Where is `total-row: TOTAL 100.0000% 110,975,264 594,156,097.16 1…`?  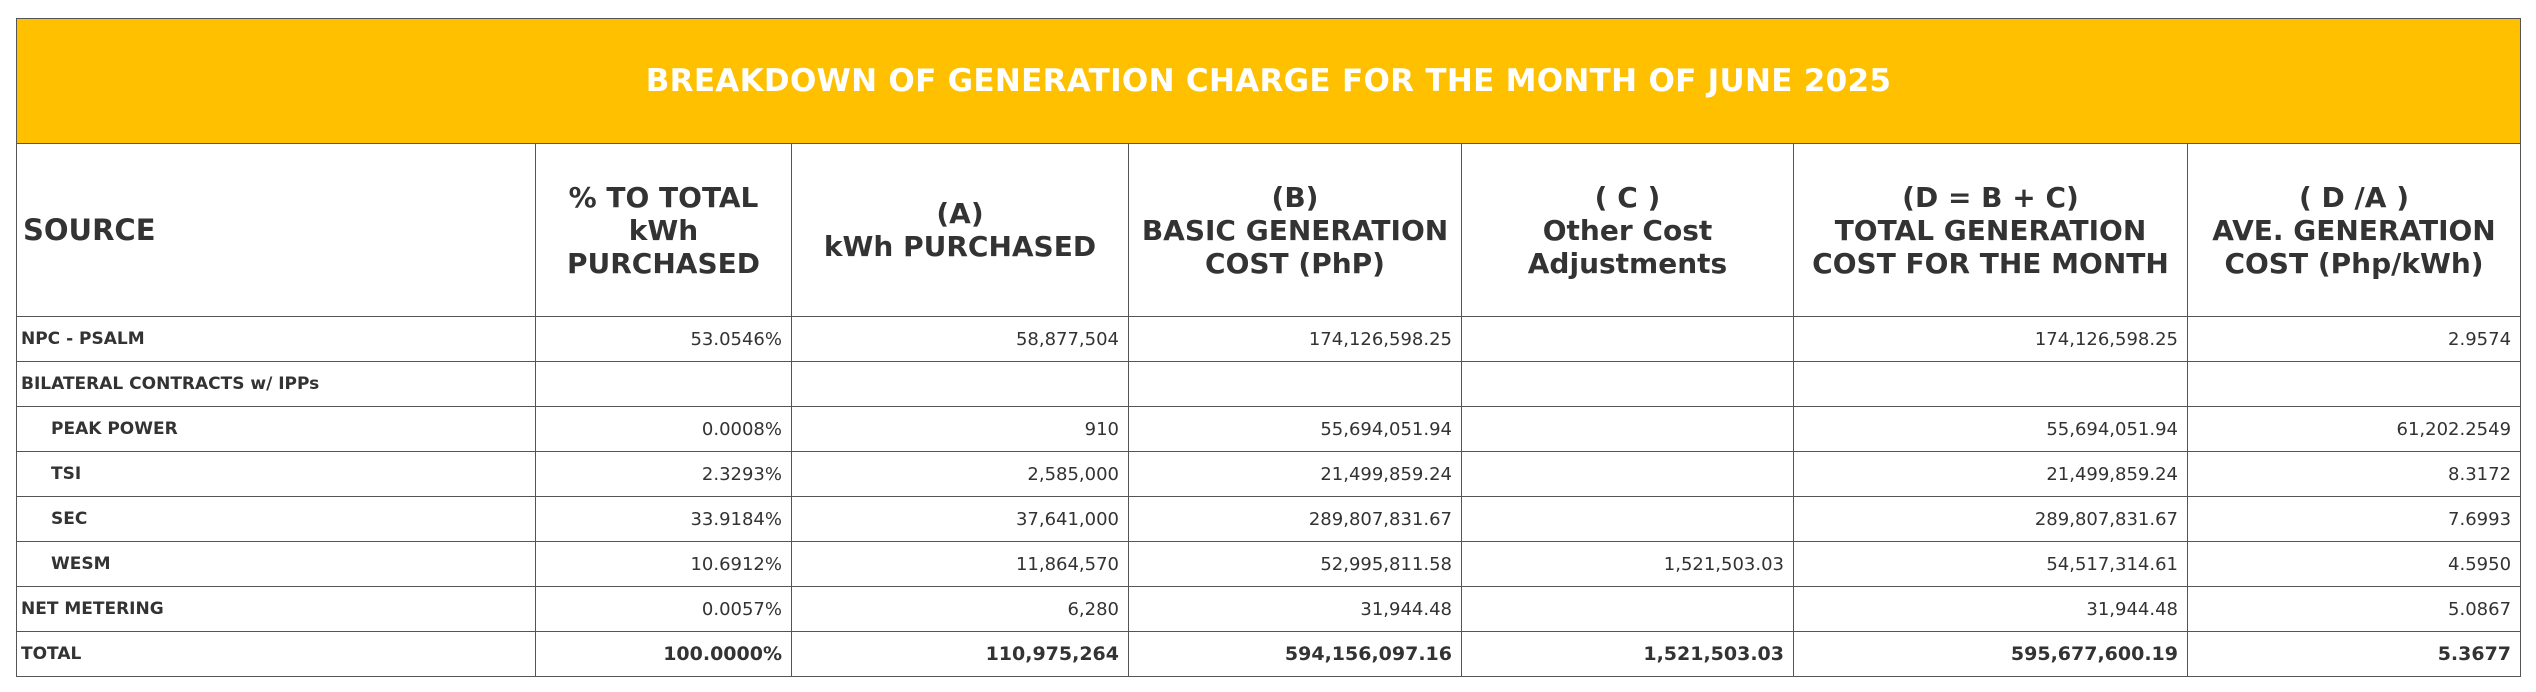
total-row: TOTAL 100.0000% 110,975,264 594,156,097.16 1… is located at coordinates (1269, 654).